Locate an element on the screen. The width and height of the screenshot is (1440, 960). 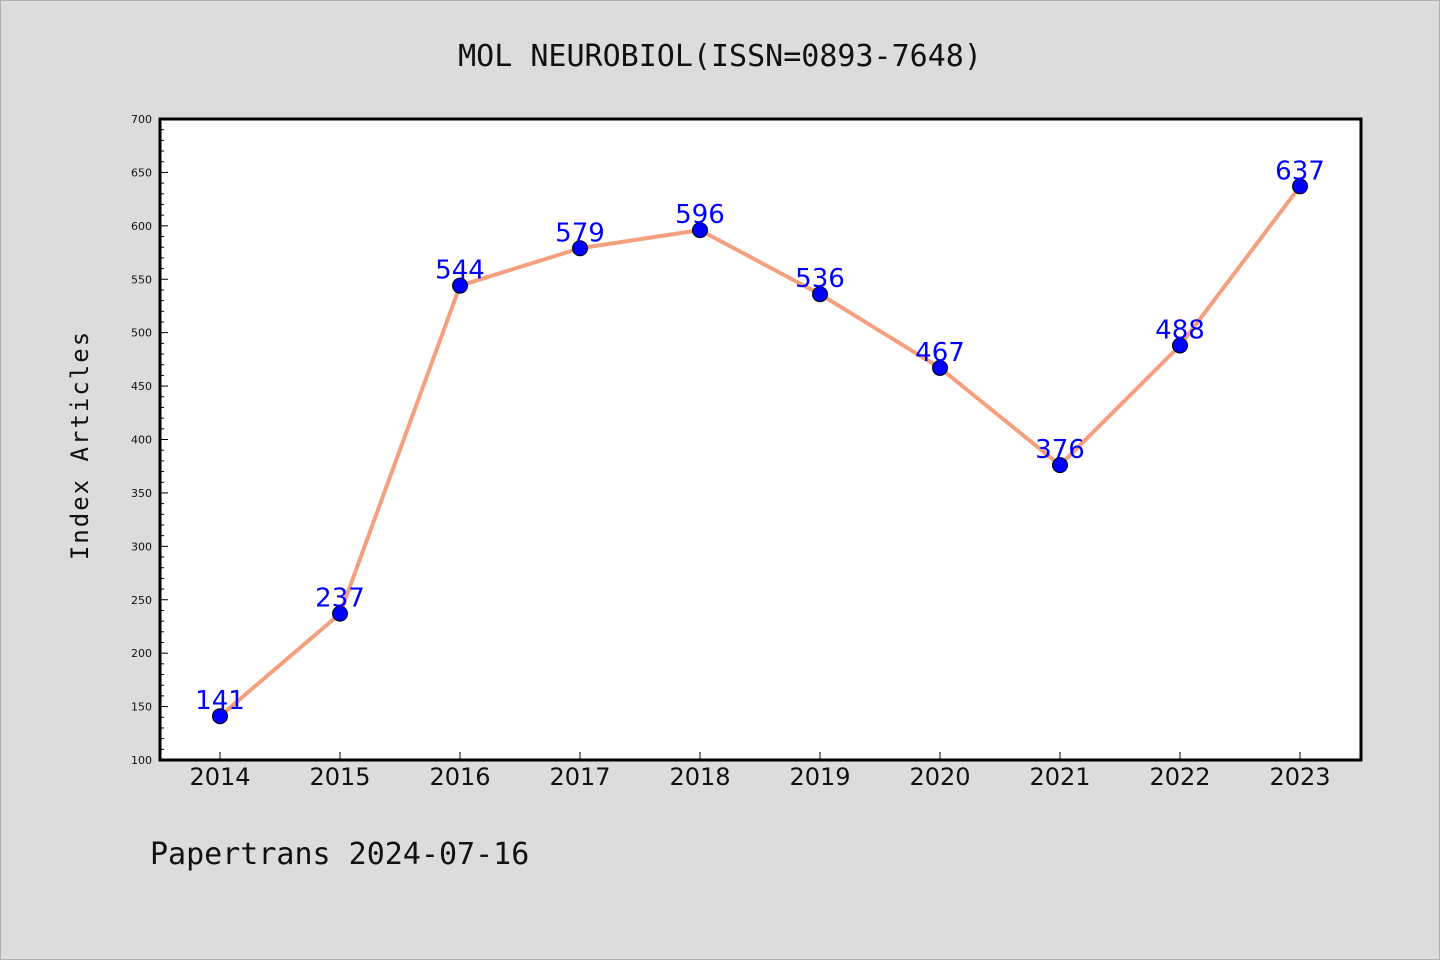
y-axis: 100 150 200 250 300 350 400 450 500 550 600 650 700 is located at coordinates (149, 440).